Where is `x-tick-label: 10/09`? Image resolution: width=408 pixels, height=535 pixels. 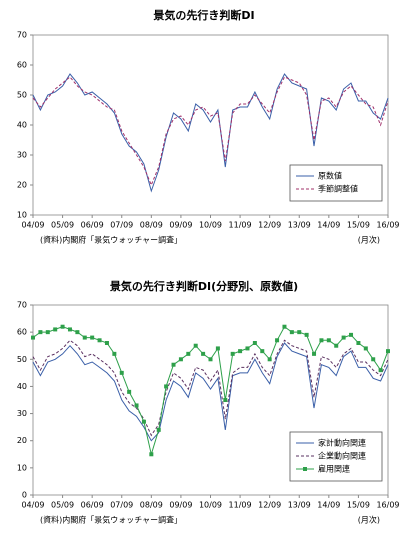 x-tick-label: 10/09 is located at coordinates (210, 505).